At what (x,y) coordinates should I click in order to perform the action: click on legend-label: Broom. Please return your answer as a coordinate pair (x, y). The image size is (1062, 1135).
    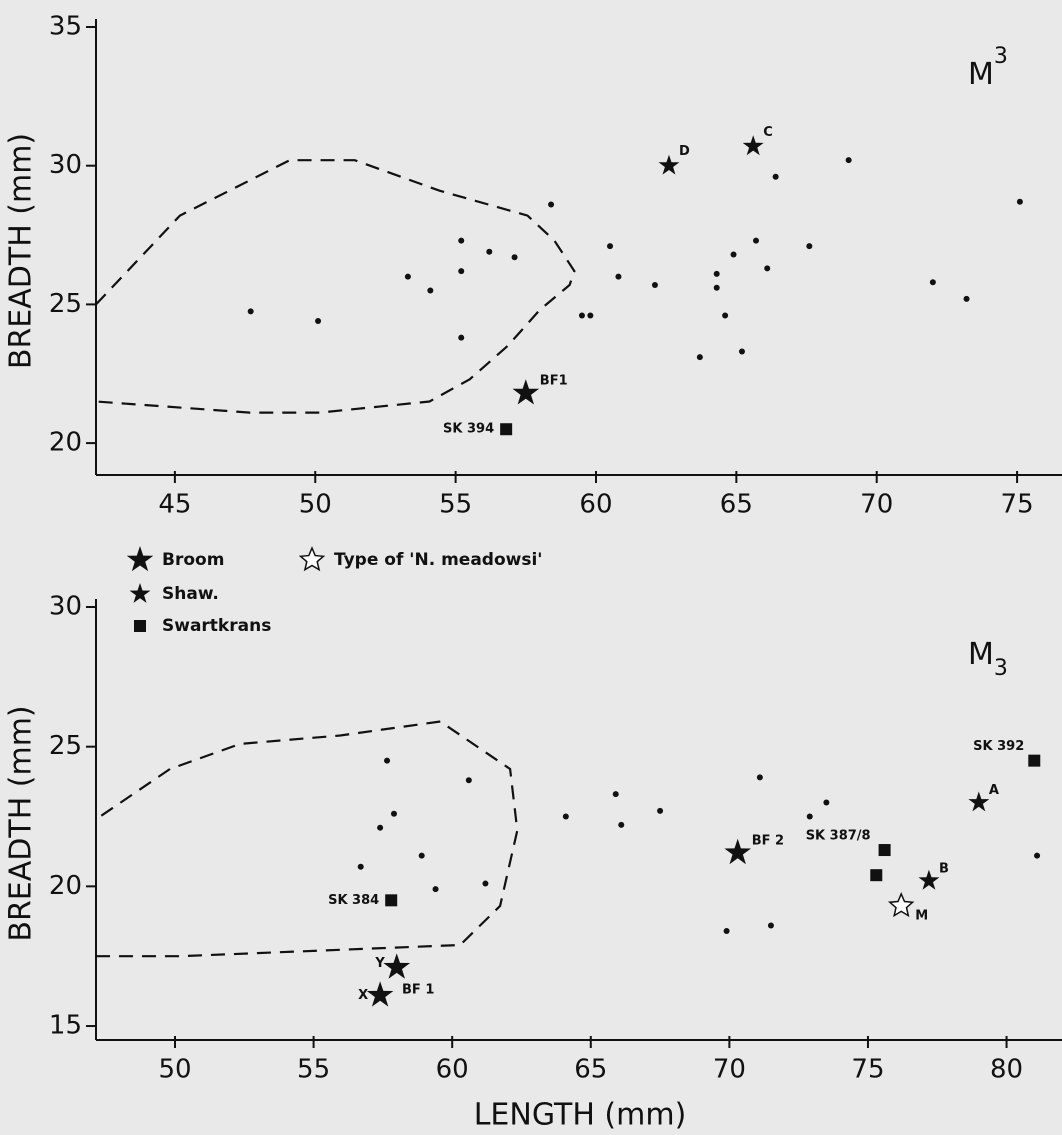
    Looking at the image, I should click on (193, 560).